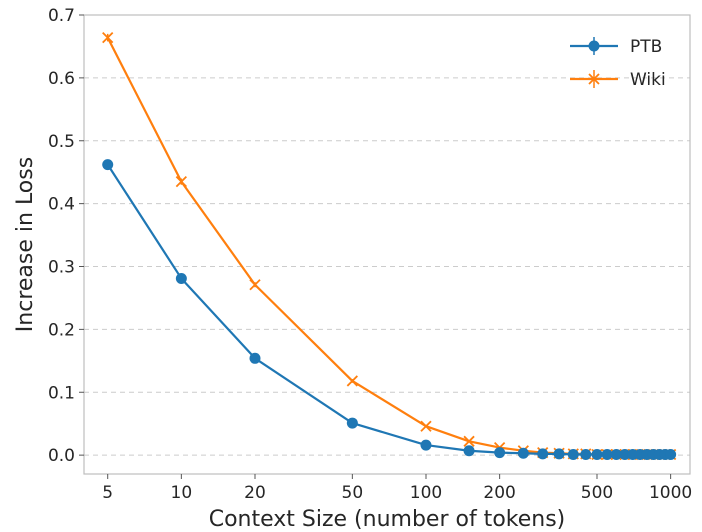 Image resolution: width=702 pixels, height=532 pixels. Describe the element at coordinates (61, 268) in the screenshot. I see `y-tick-label: 0.3` at that location.